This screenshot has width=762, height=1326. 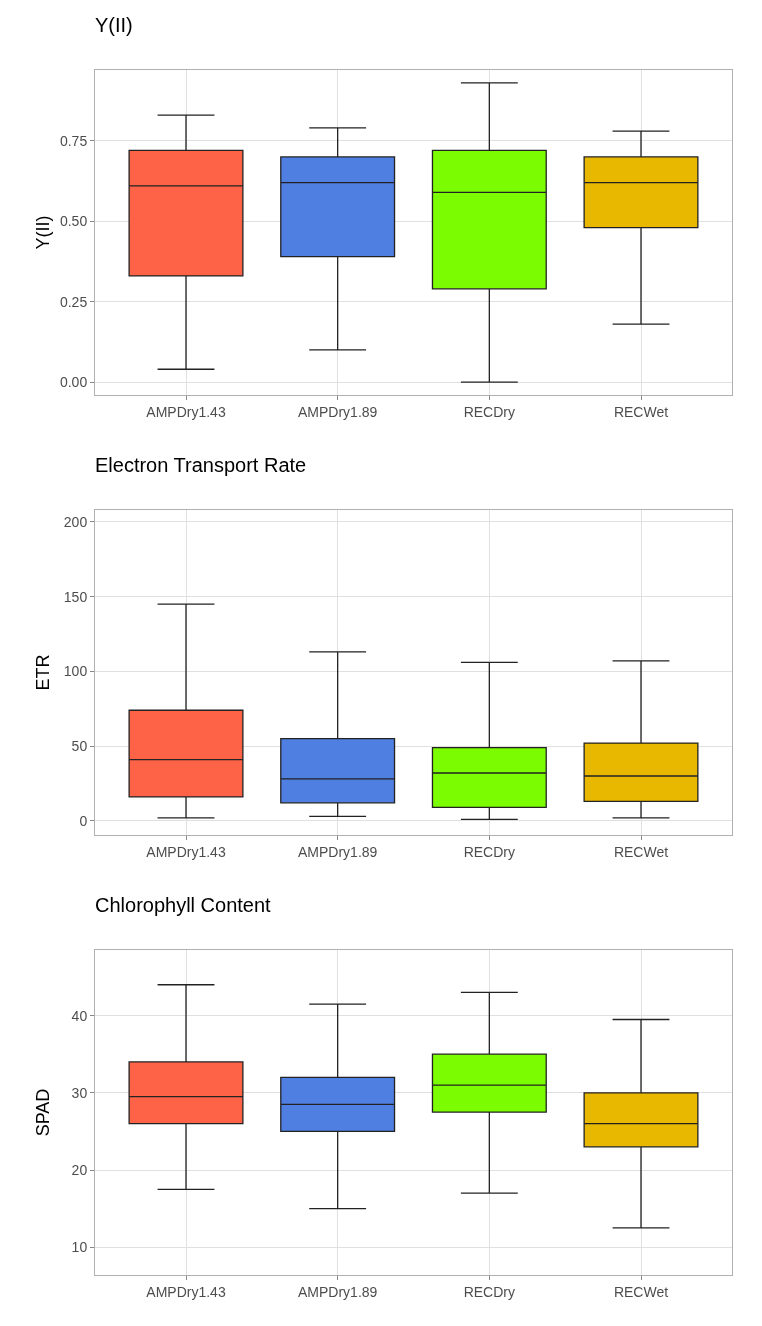 What do you see at coordinates (114, 24) in the screenshot?
I see `chart-title: Y(II)` at bounding box center [114, 24].